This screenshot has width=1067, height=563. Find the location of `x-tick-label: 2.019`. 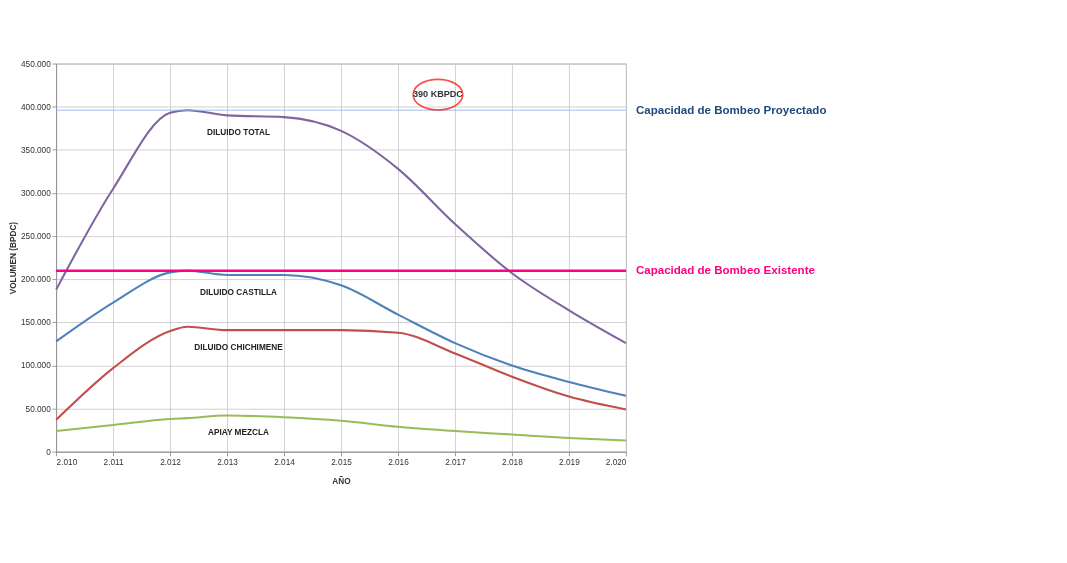

x-tick-label: 2.019 is located at coordinates (570, 462).